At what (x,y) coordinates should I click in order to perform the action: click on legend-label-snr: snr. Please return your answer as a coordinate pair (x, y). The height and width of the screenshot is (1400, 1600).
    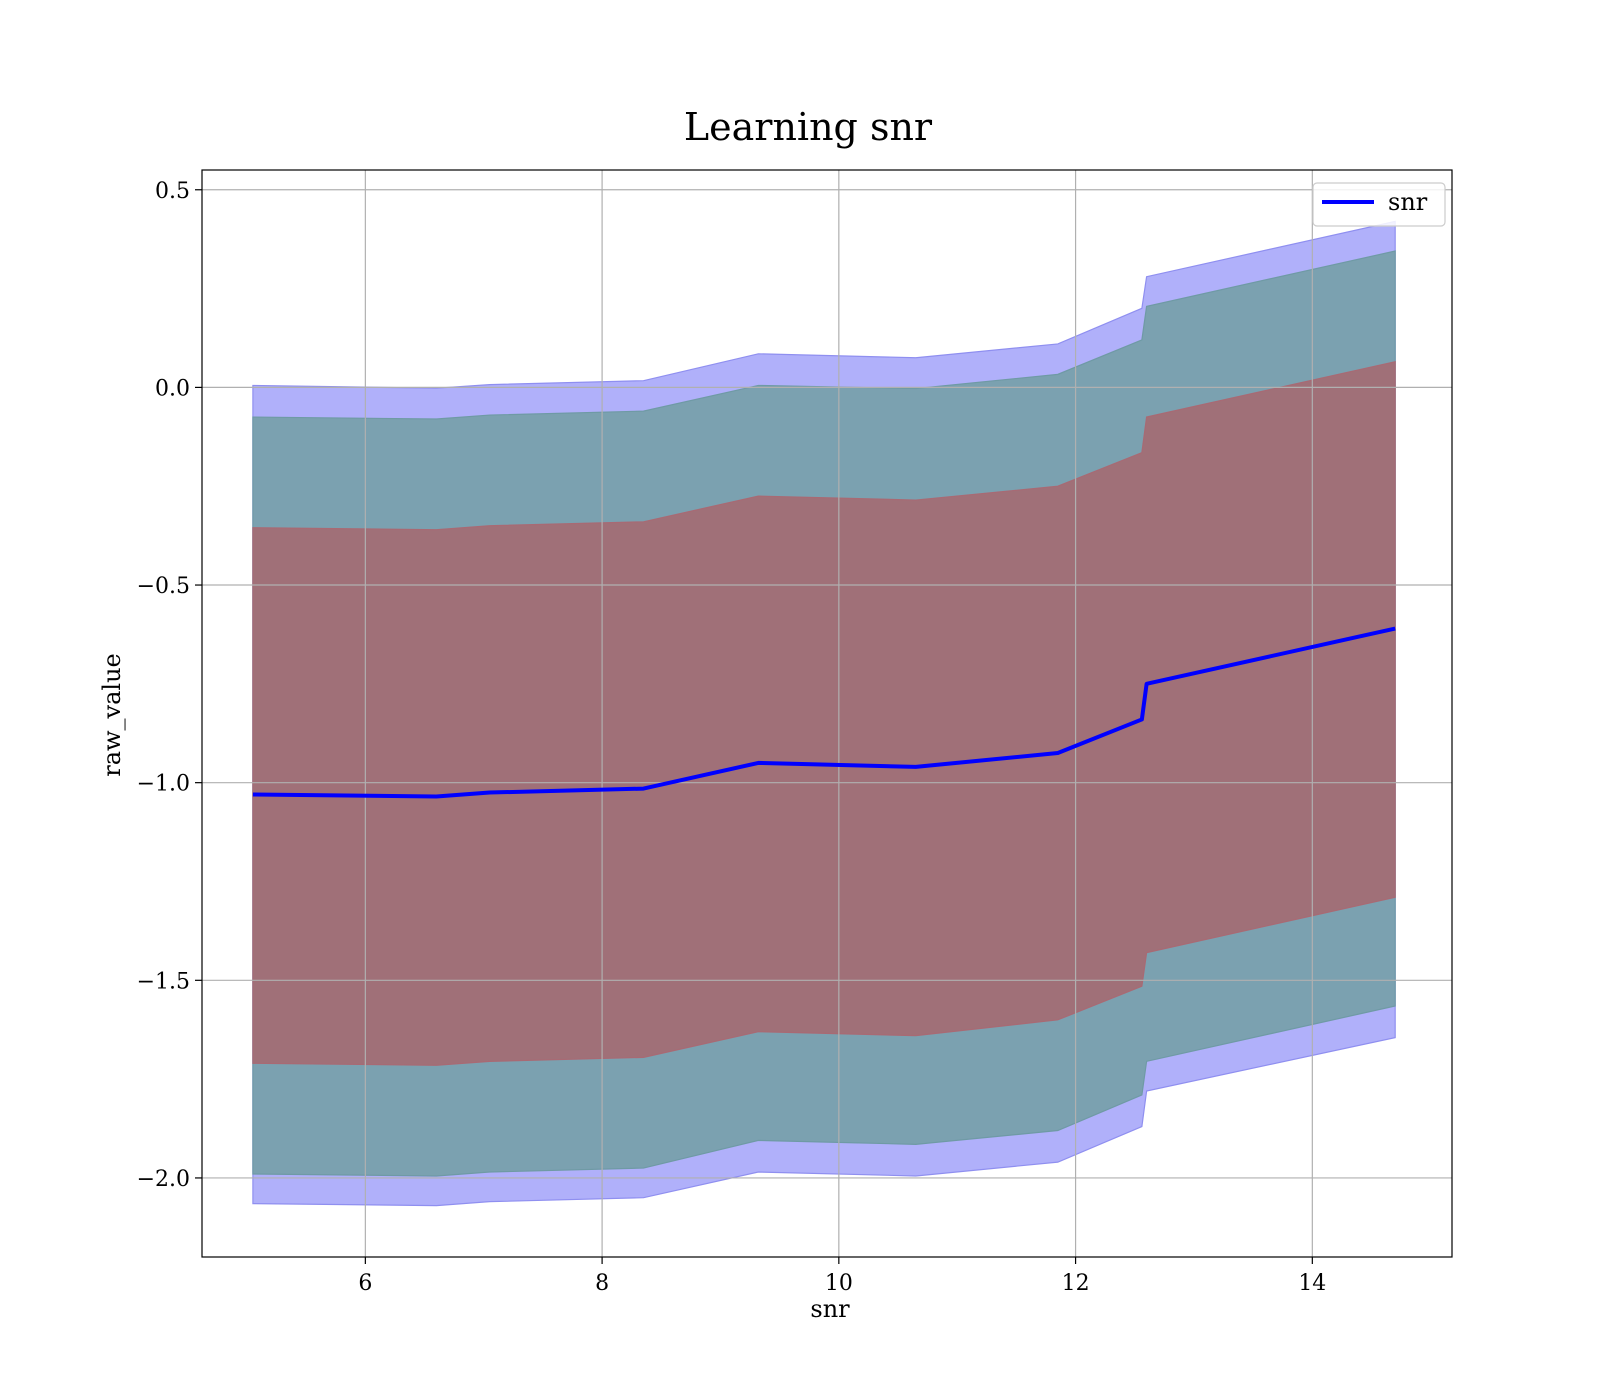
    Looking at the image, I should click on (1408, 202).